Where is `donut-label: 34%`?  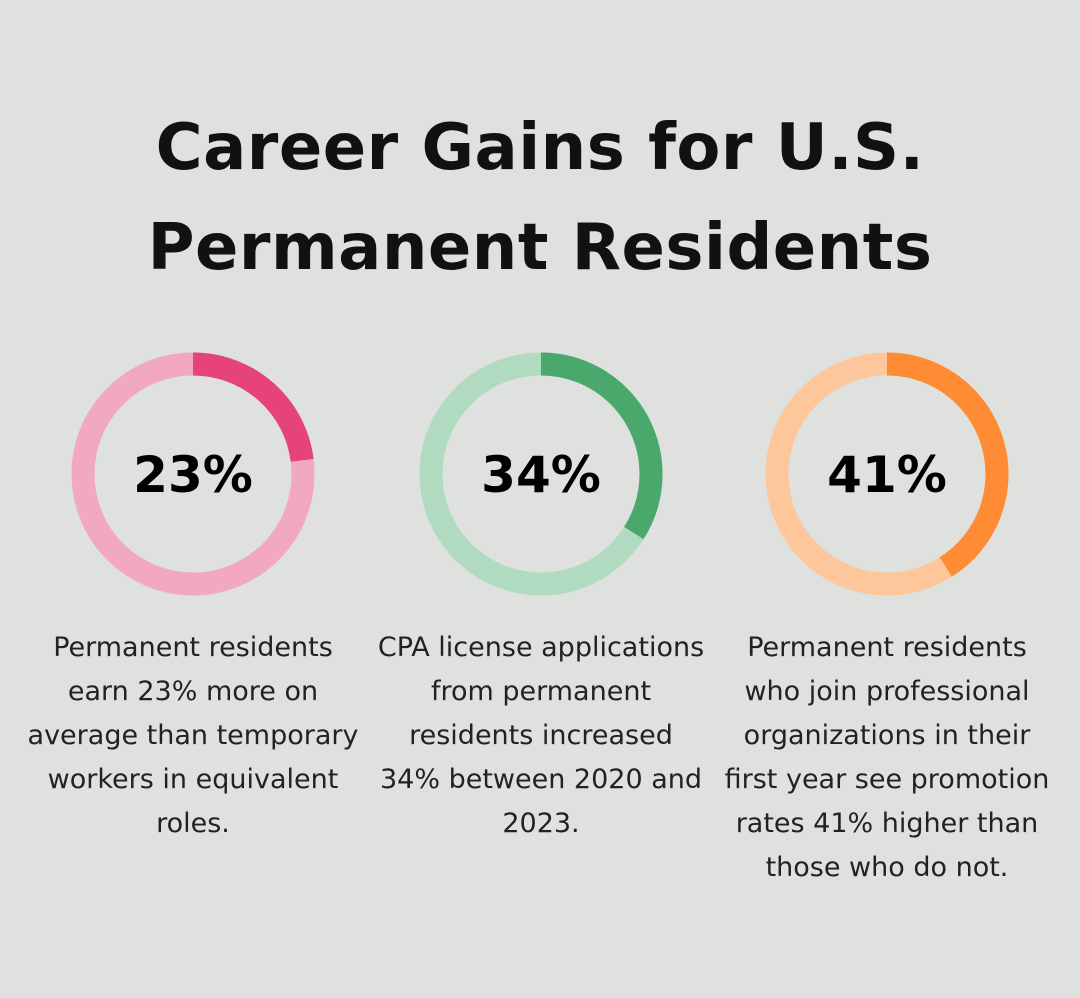
donut-label: 34% is located at coordinates (541, 475).